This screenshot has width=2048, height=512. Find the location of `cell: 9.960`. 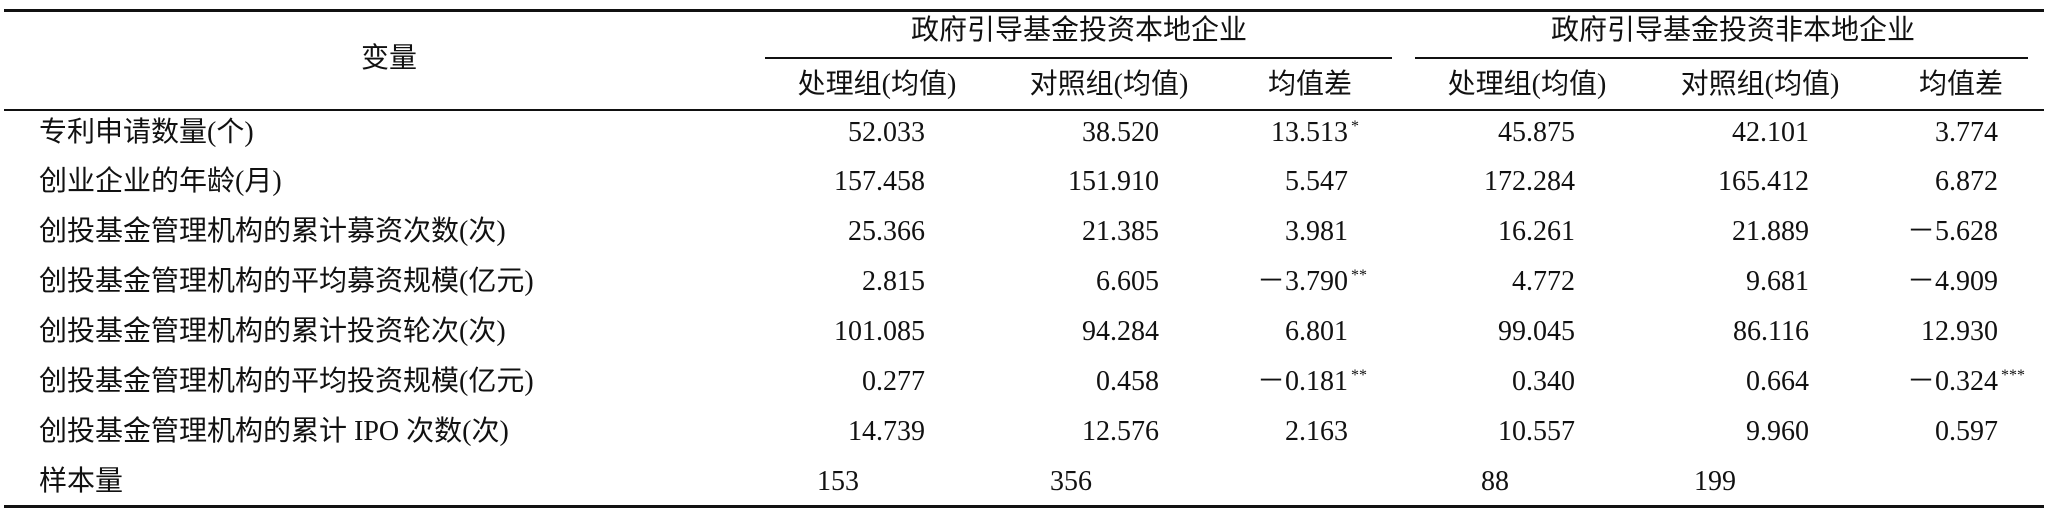

cell: 9.960 is located at coordinates (1777, 431).